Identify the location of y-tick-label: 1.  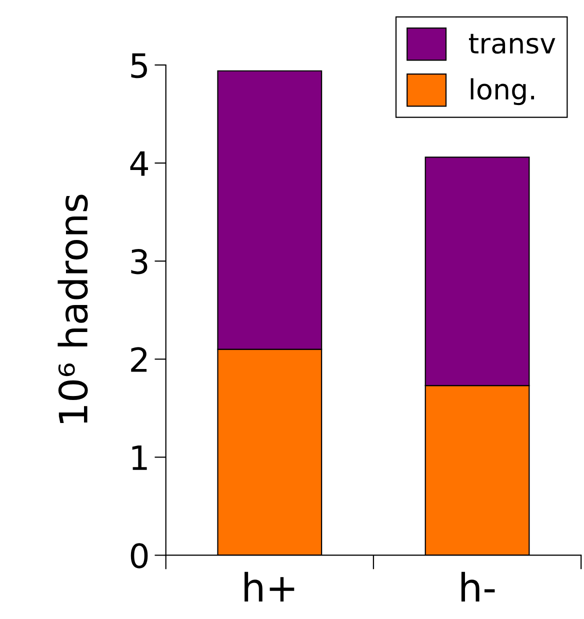
(139, 458).